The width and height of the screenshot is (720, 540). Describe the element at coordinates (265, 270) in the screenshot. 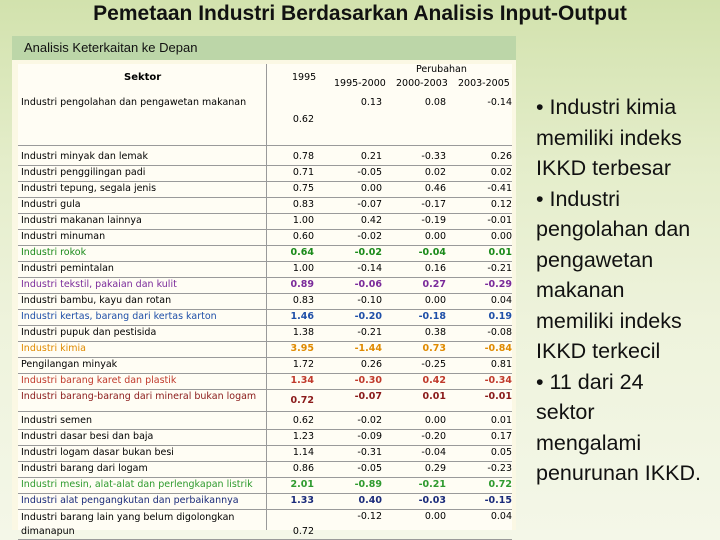

I see `table-row: Industri pemintalan 1.00 -0.14 0.16 -0.21` at that location.